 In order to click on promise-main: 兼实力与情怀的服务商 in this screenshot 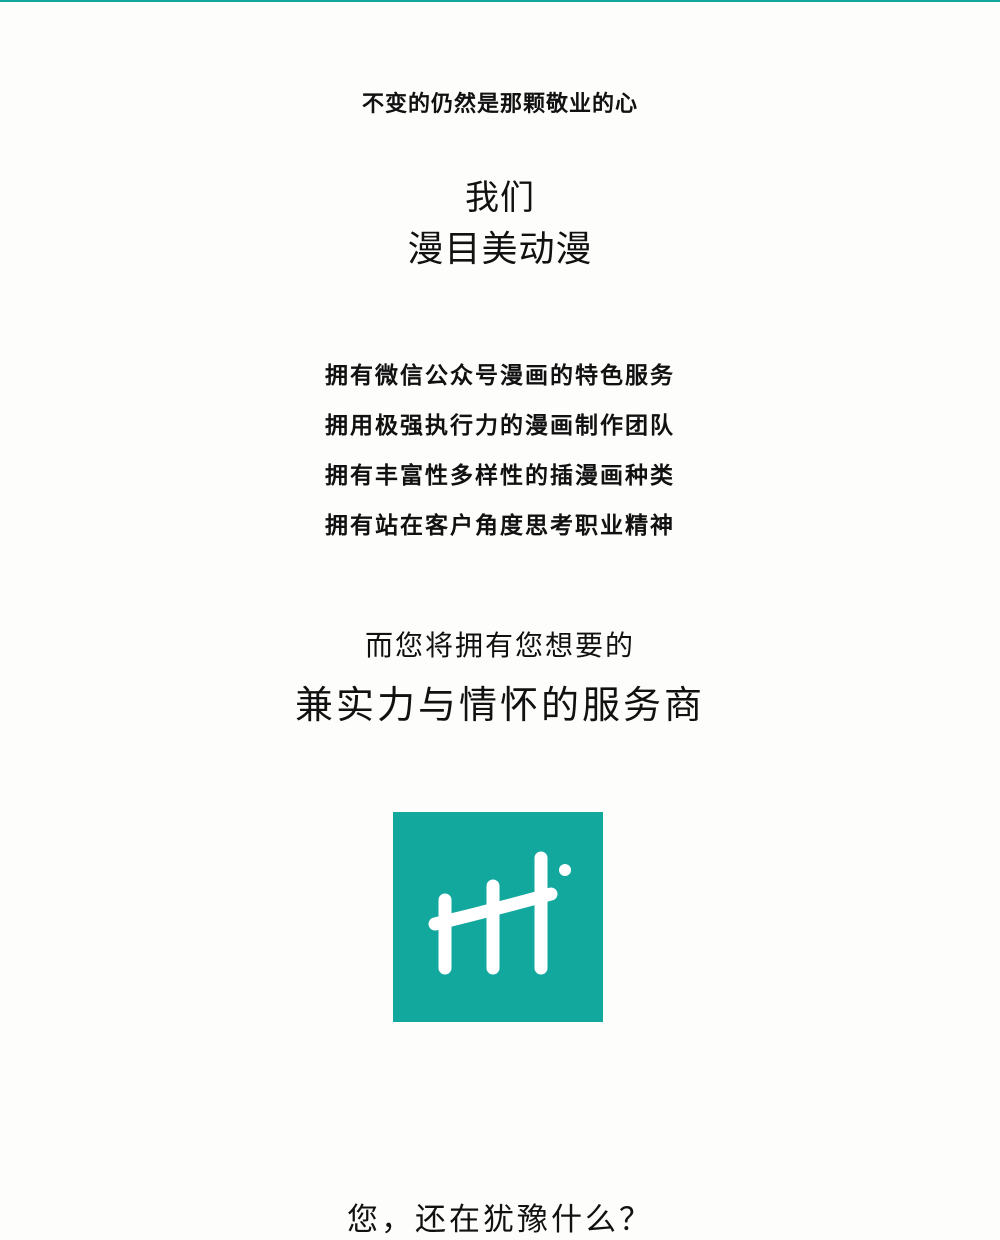, I will do `click(499, 705)`.